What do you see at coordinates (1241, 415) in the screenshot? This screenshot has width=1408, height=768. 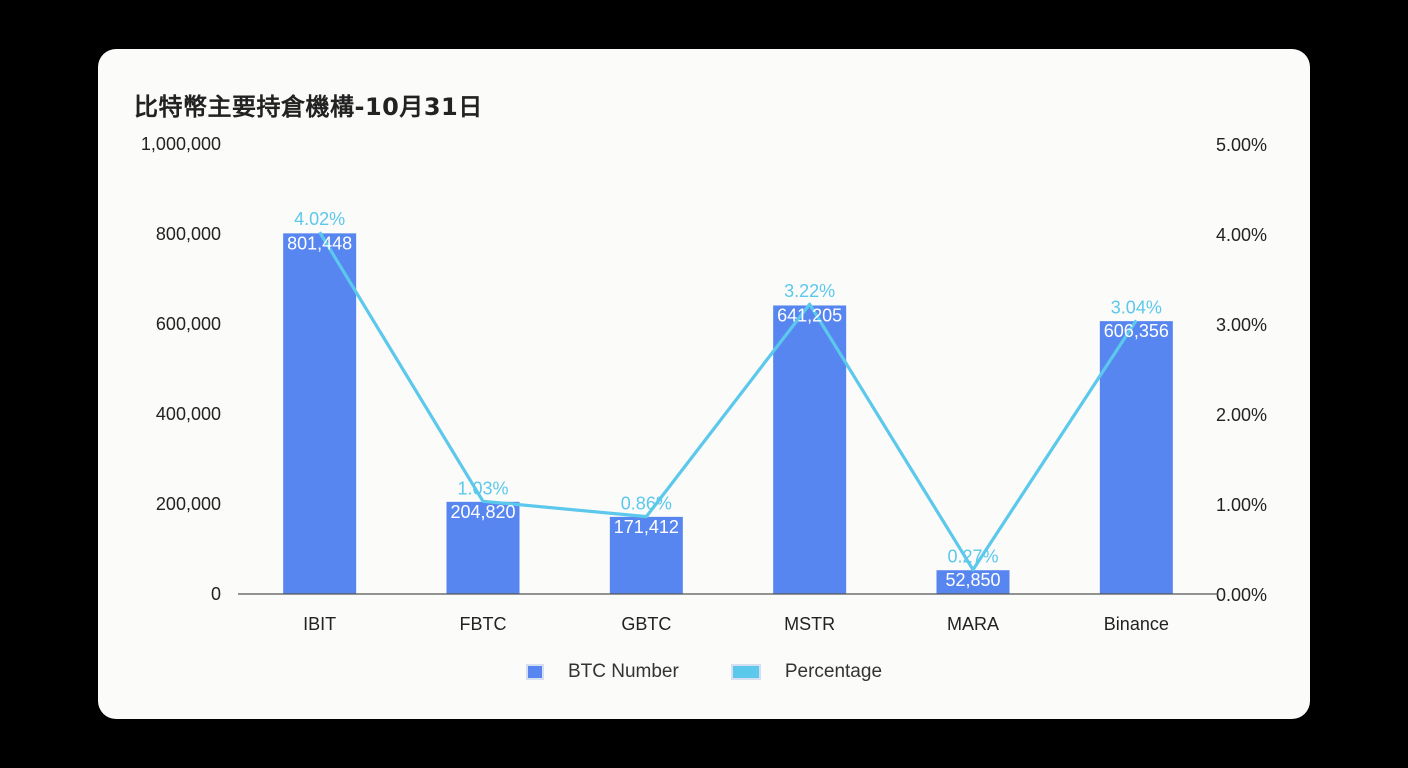 I see `y-right-tick-label: 2.00%` at bounding box center [1241, 415].